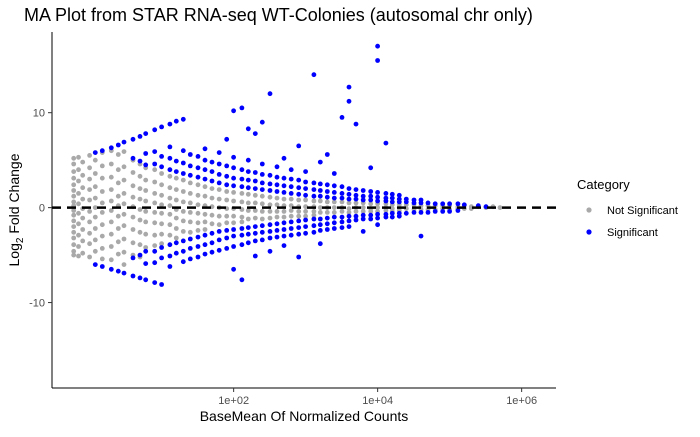 The height and width of the screenshot is (437, 700). Describe the element at coordinates (39, 114) in the screenshot. I see `y-tick-label: 10` at that location.